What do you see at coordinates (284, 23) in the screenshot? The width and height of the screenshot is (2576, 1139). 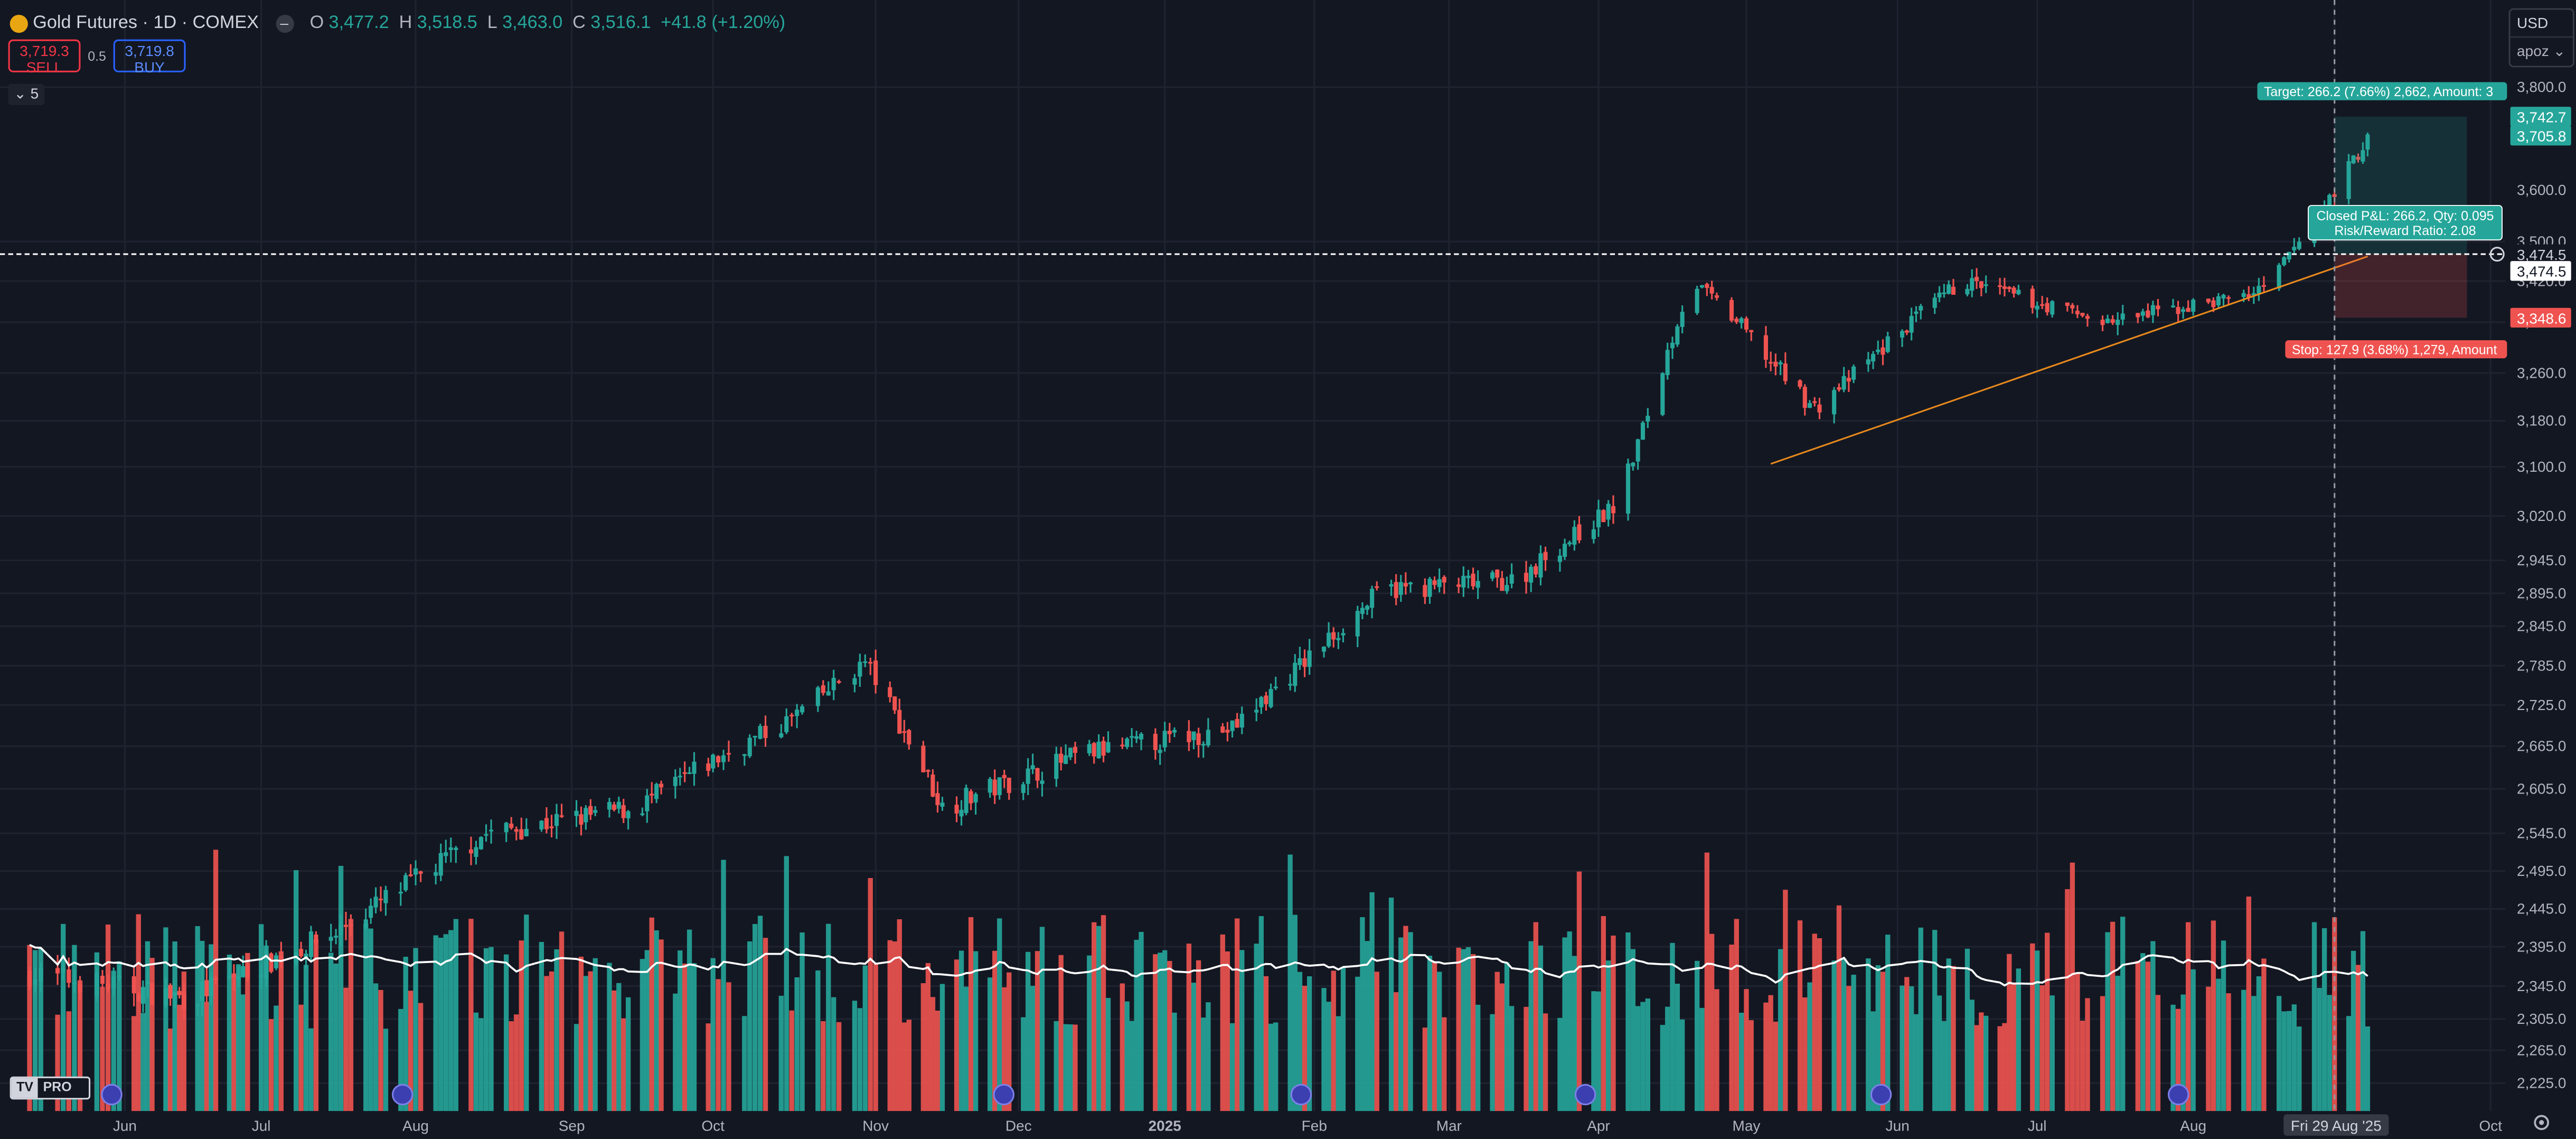 I see `minus-circle-icon: –` at bounding box center [284, 23].